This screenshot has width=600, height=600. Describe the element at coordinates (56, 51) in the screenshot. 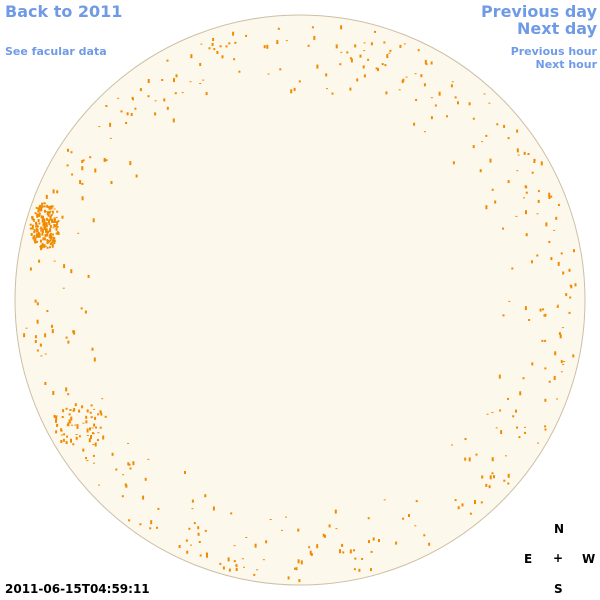

I see `facular-link: See facular data` at that location.